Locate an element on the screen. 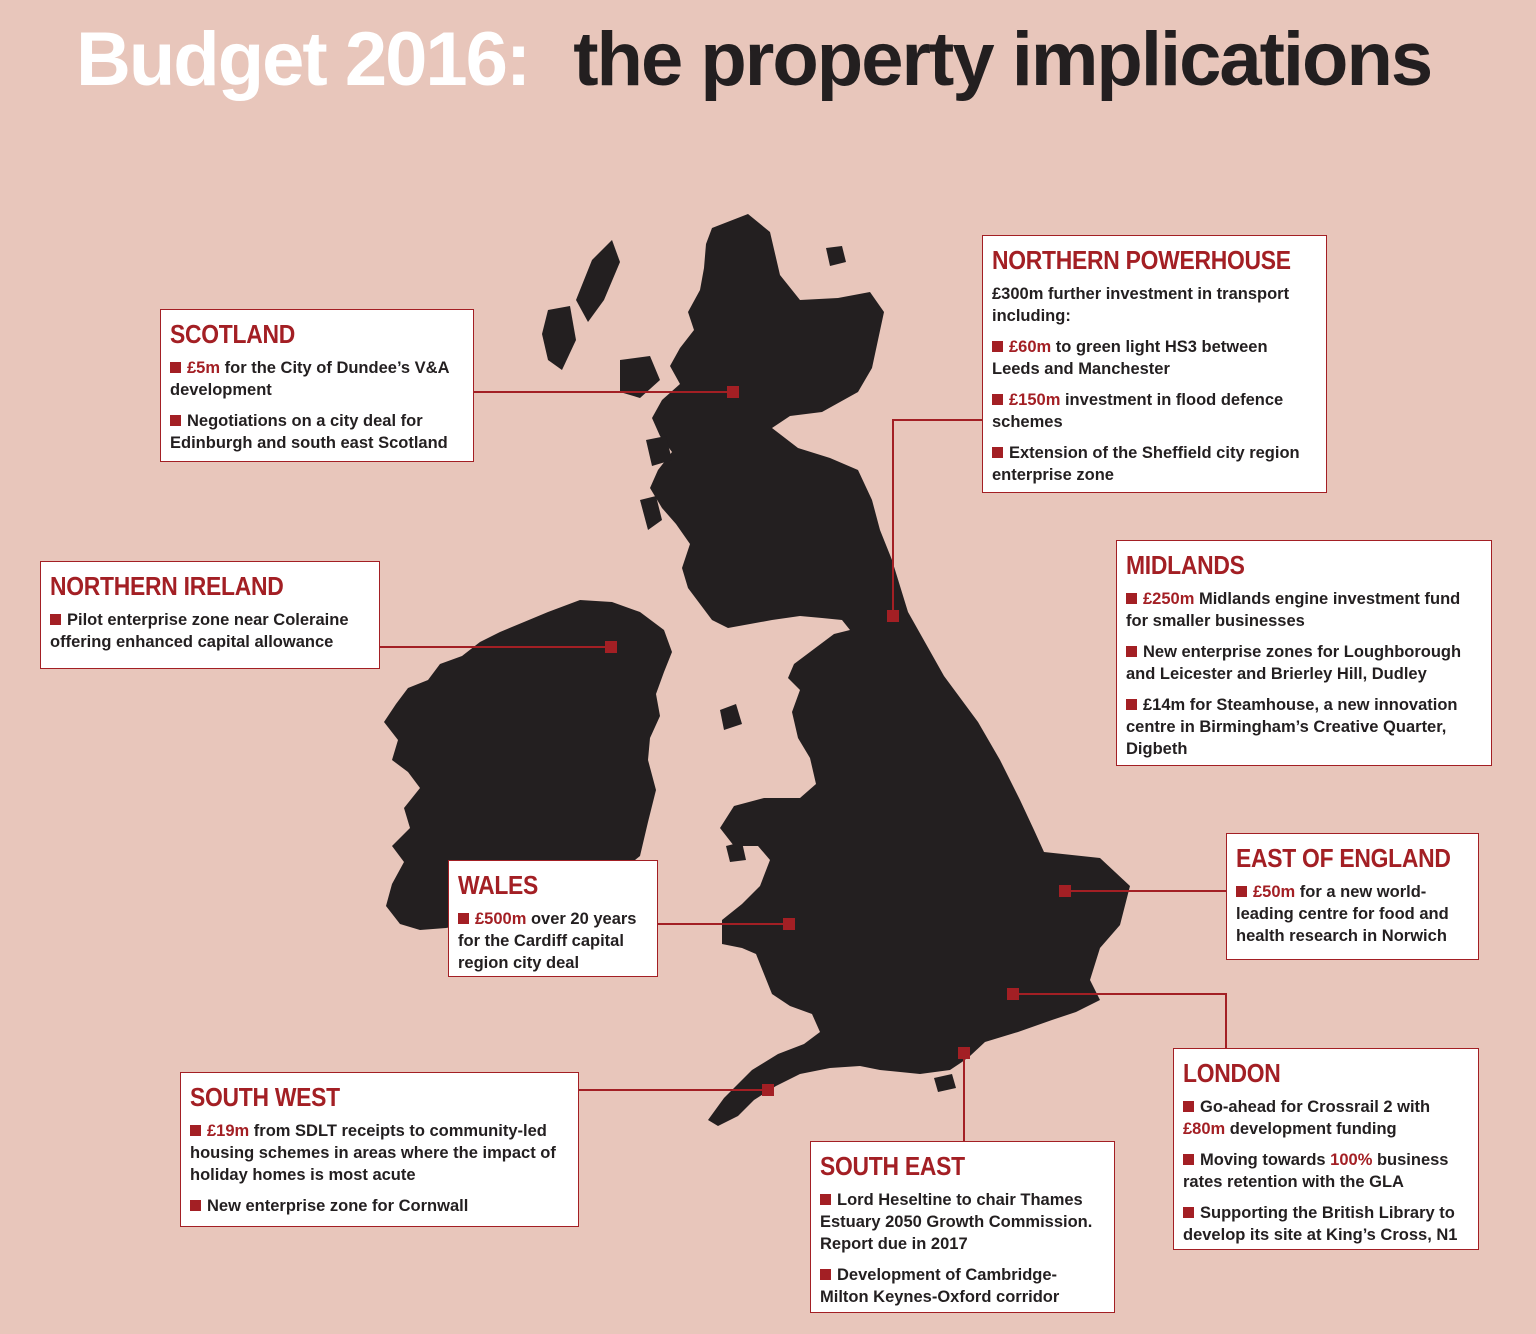  orkney is located at coordinates (836, 256).